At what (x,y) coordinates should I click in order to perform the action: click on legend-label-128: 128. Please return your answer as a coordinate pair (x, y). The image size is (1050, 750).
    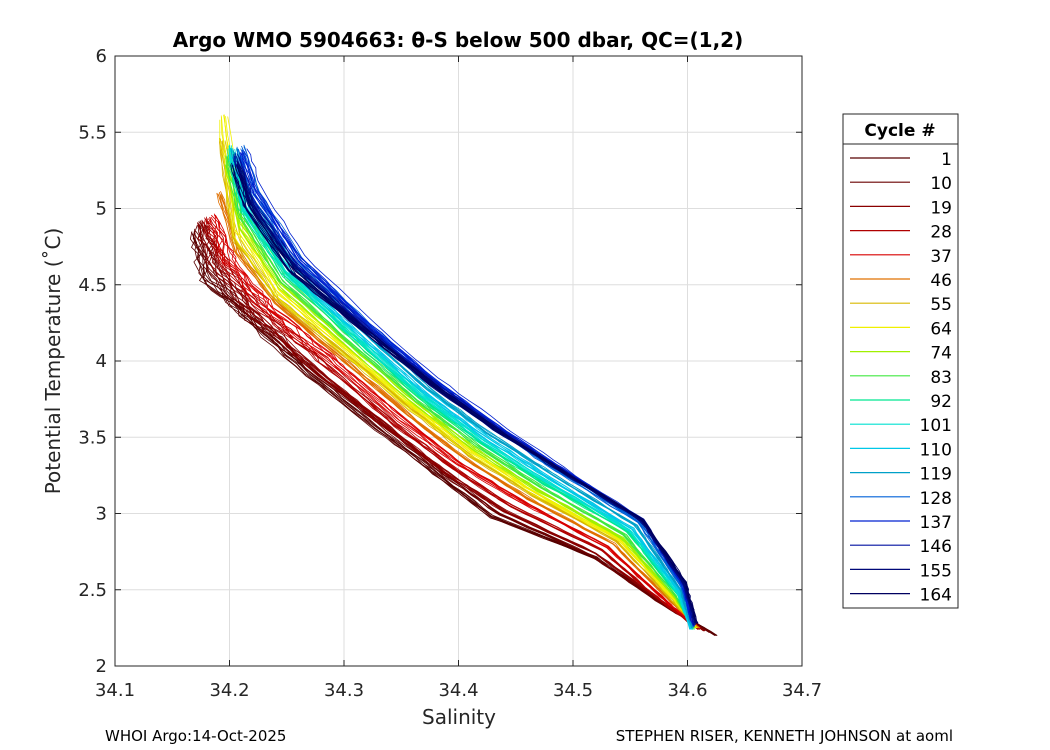
    Looking at the image, I should click on (936, 499).